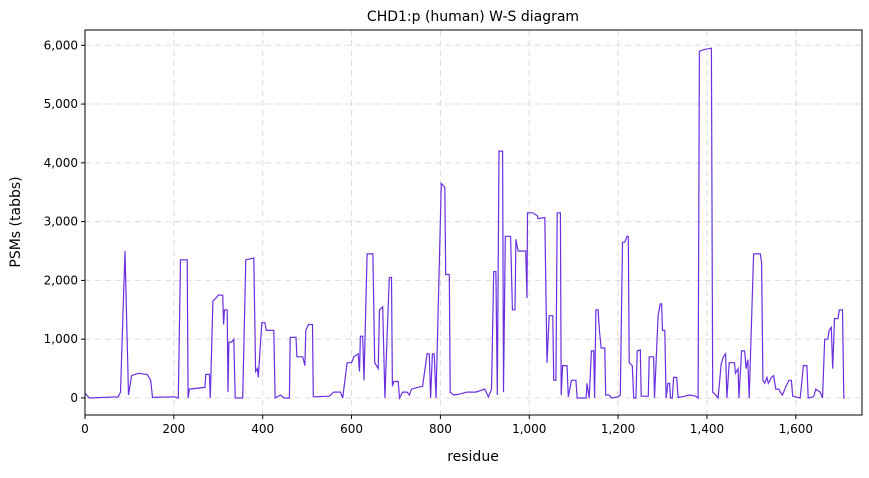 This screenshot has width=869, height=478. Describe the element at coordinates (85, 429) in the screenshot. I see `x-tick-label: 0` at that location.